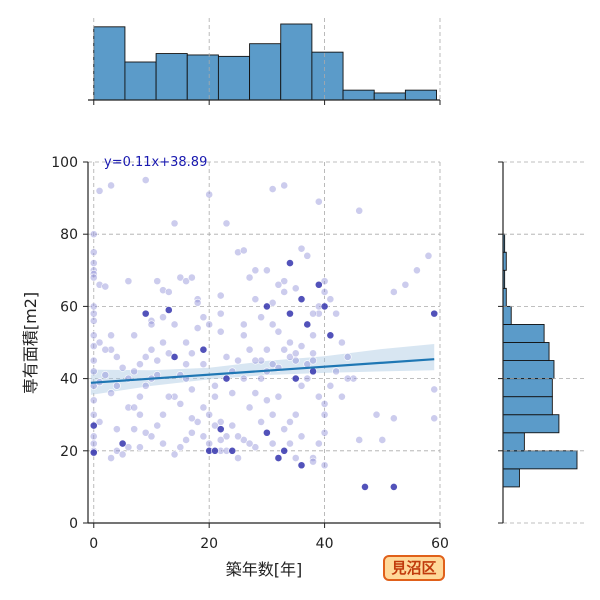  What do you see at coordinates (69, 380) in the screenshot?
I see `y-tick-label: 40` at bounding box center [69, 380].